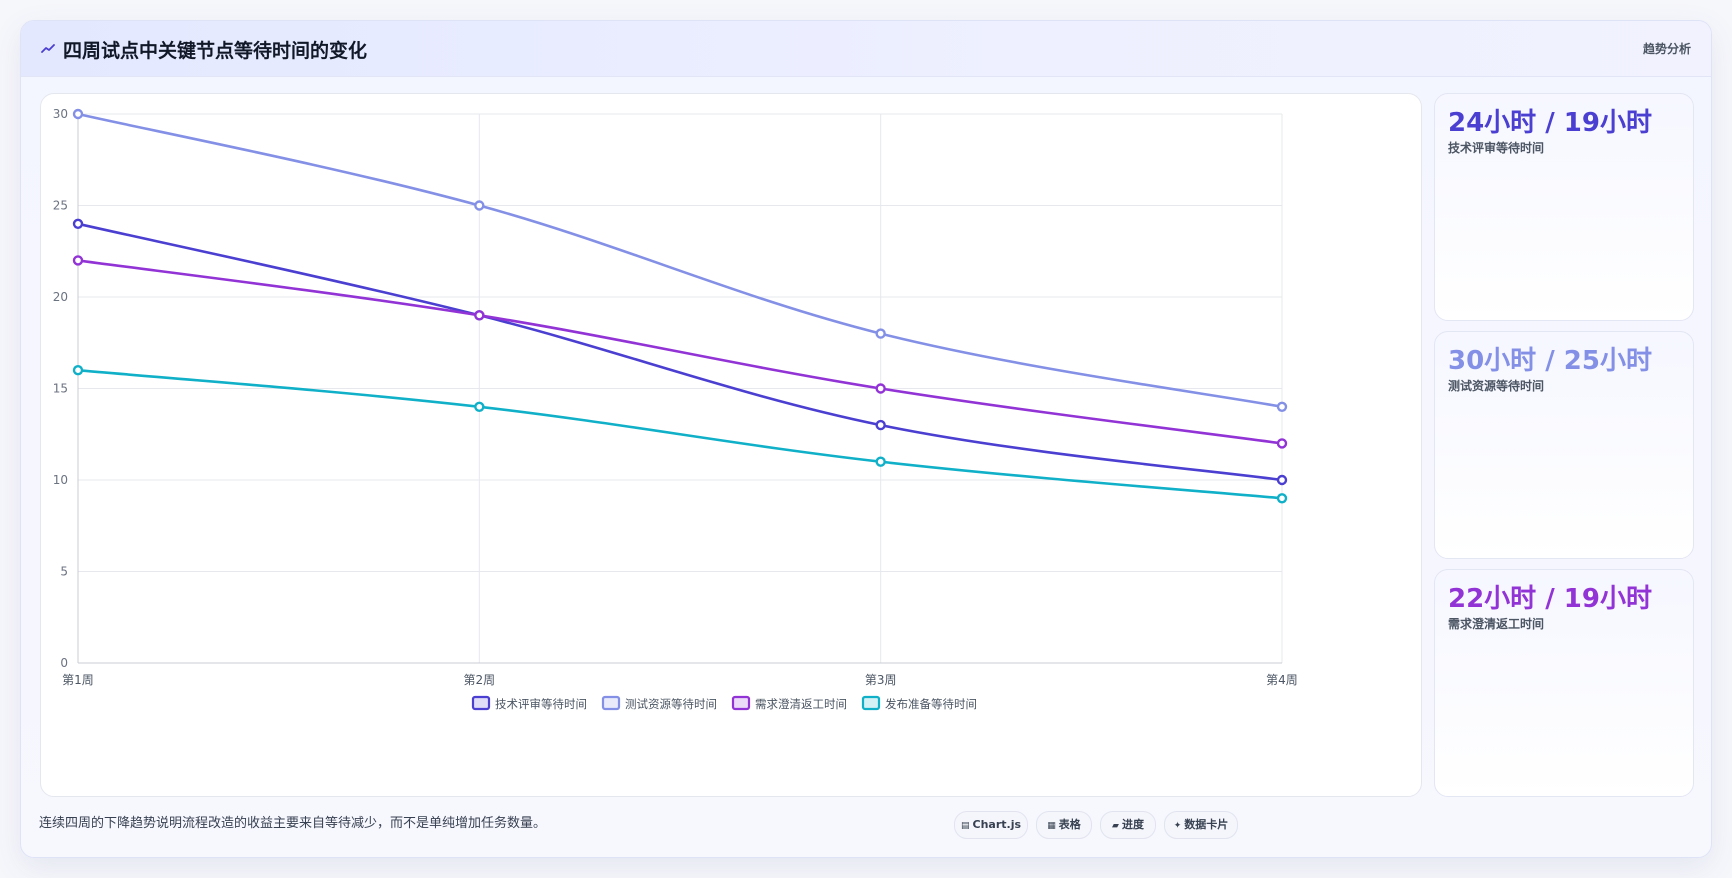  I want to click on footer-note: 连续四周的下降趋势说明流程改造的收益主要来自等待减少，而不是单纯增加任务数量。, so click(293, 823).